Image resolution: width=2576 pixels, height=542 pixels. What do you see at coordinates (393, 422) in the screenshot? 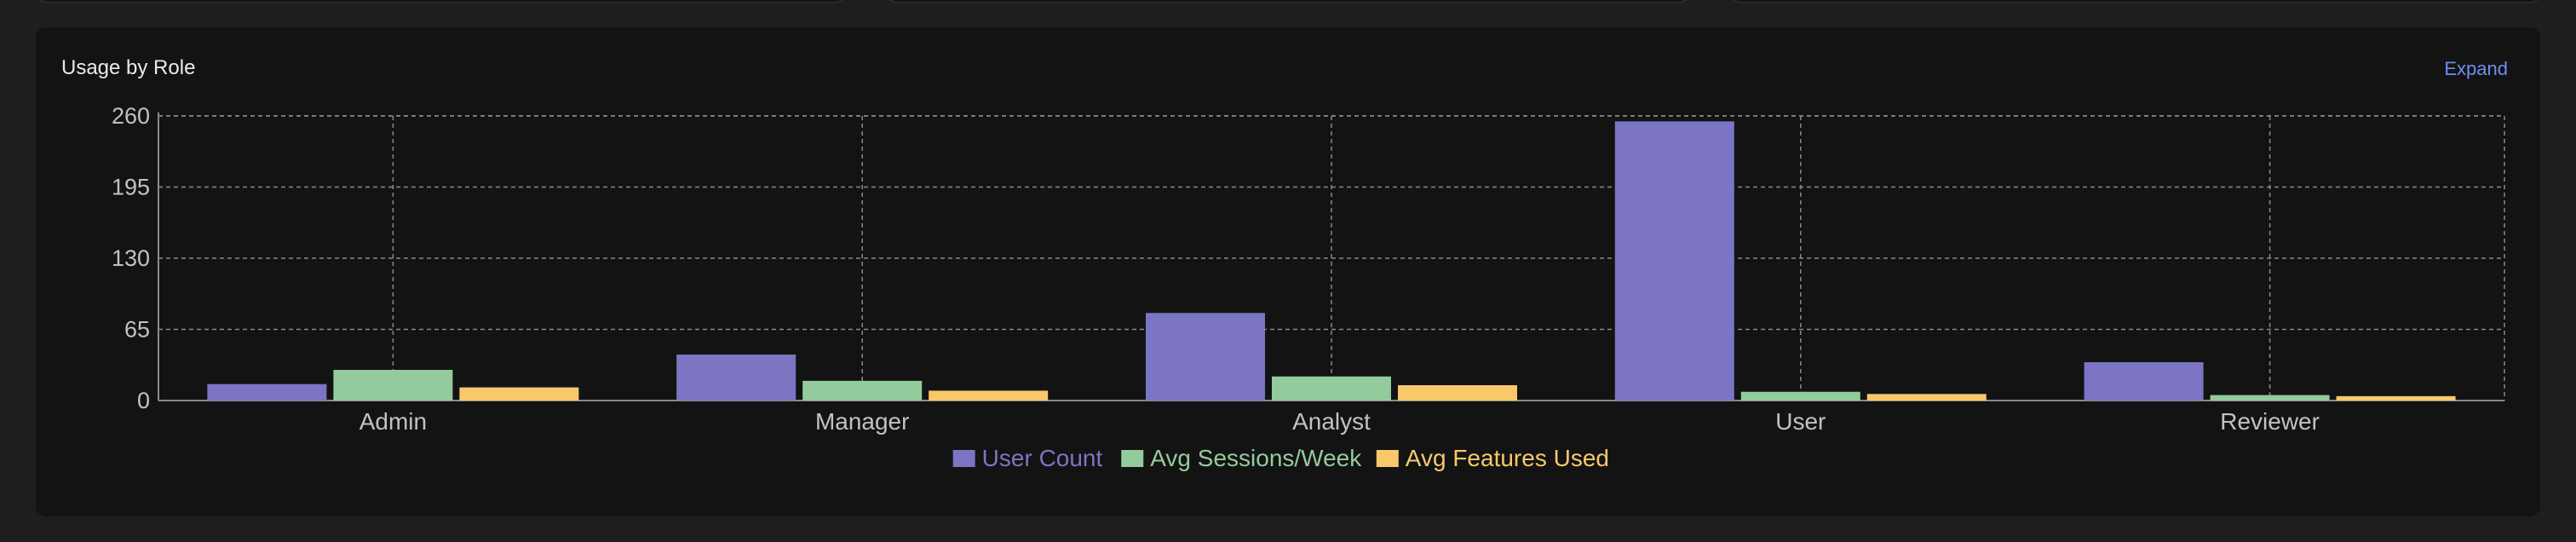
I see `x-tick-label: Admin` at bounding box center [393, 422].